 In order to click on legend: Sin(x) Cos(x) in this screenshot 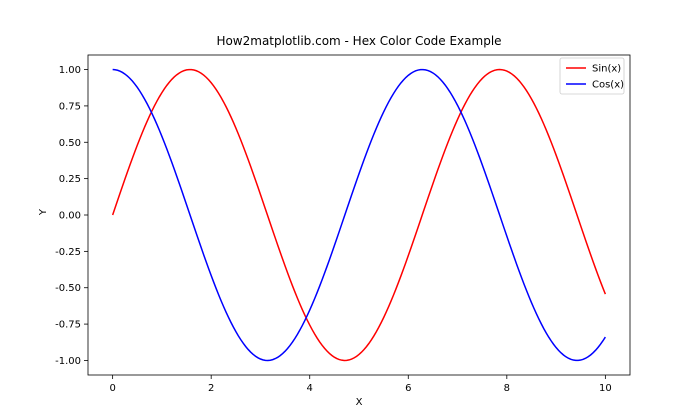, I will do `click(592, 76)`.